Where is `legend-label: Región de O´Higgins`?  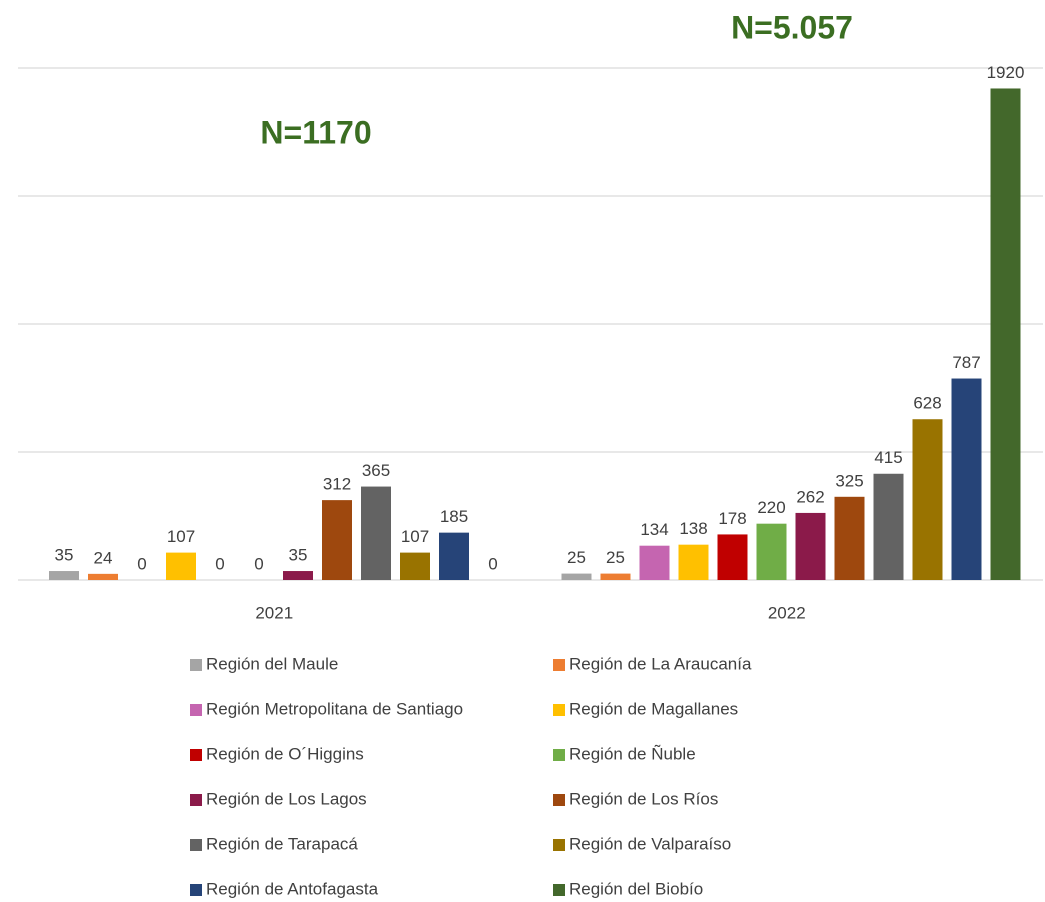
legend-label: Región de O´Higgins is located at coordinates (285, 753).